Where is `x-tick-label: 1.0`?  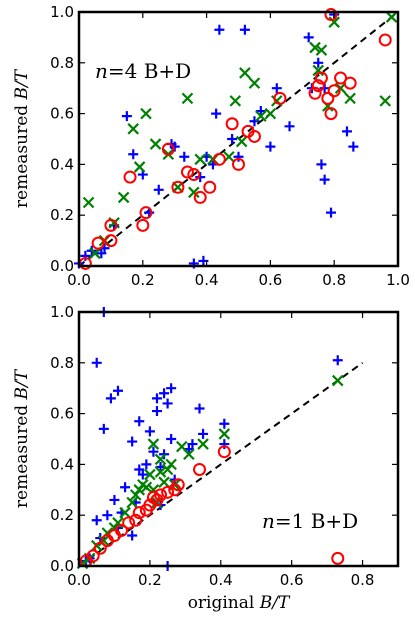 x-tick-label: 1.0 is located at coordinates (398, 280).